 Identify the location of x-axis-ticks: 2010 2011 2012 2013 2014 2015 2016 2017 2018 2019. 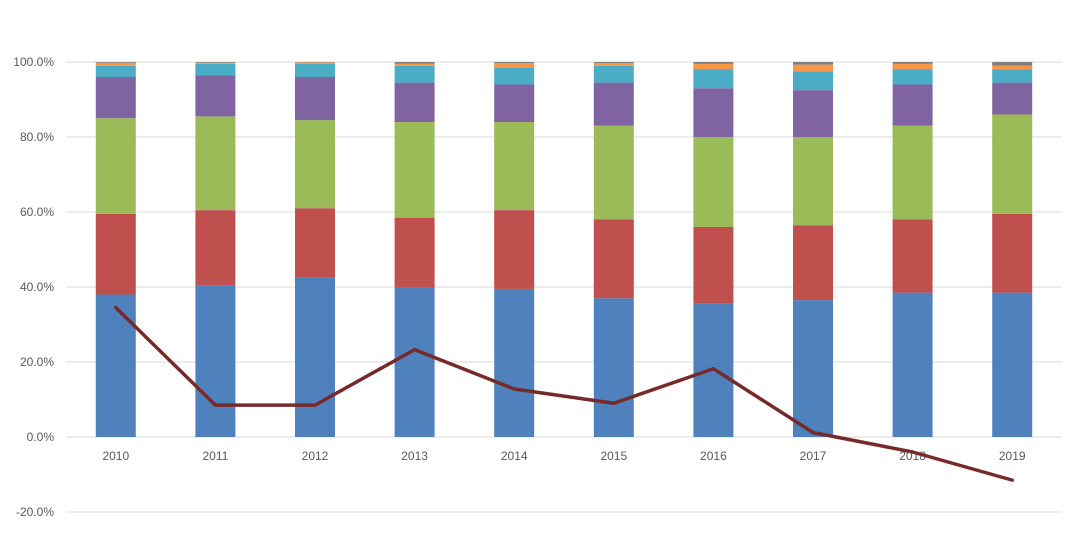
(563, 456).